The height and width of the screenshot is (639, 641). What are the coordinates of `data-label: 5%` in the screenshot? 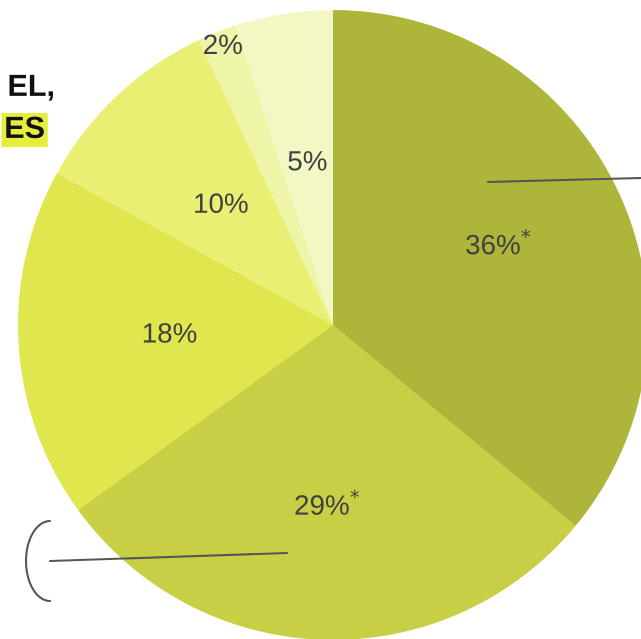 It's located at (307, 161).